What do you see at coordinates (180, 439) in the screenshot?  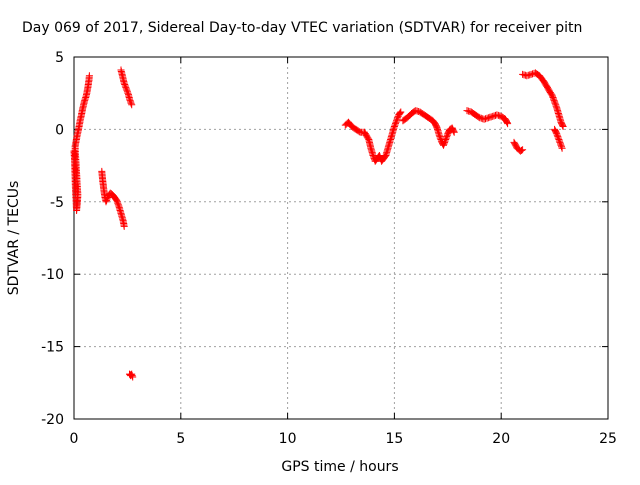 I see `x-tick-label: 5` at bounding box center [180, 439].